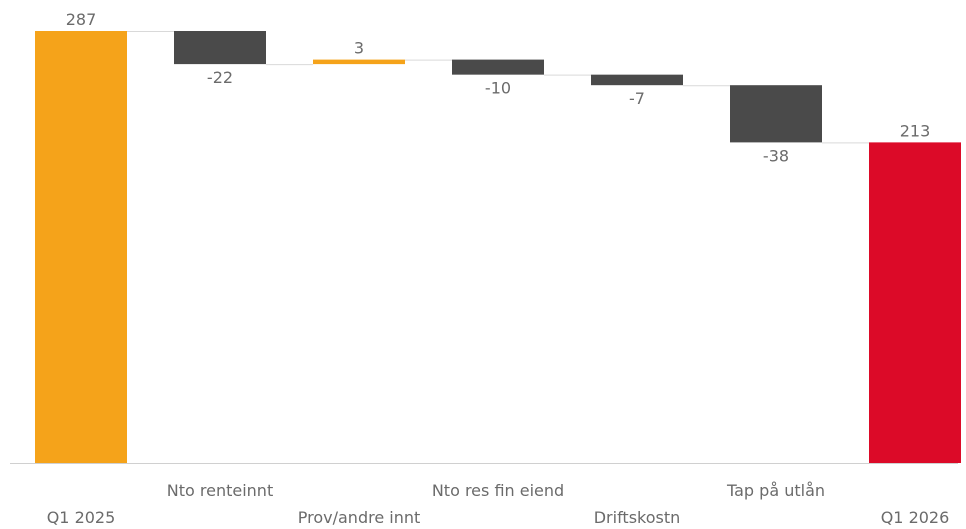 This screenshot has width=966, height=529. Describe the element at coordinates (359, 62) in the screenshot. I see `bar-prov-andre-innt` at that location.